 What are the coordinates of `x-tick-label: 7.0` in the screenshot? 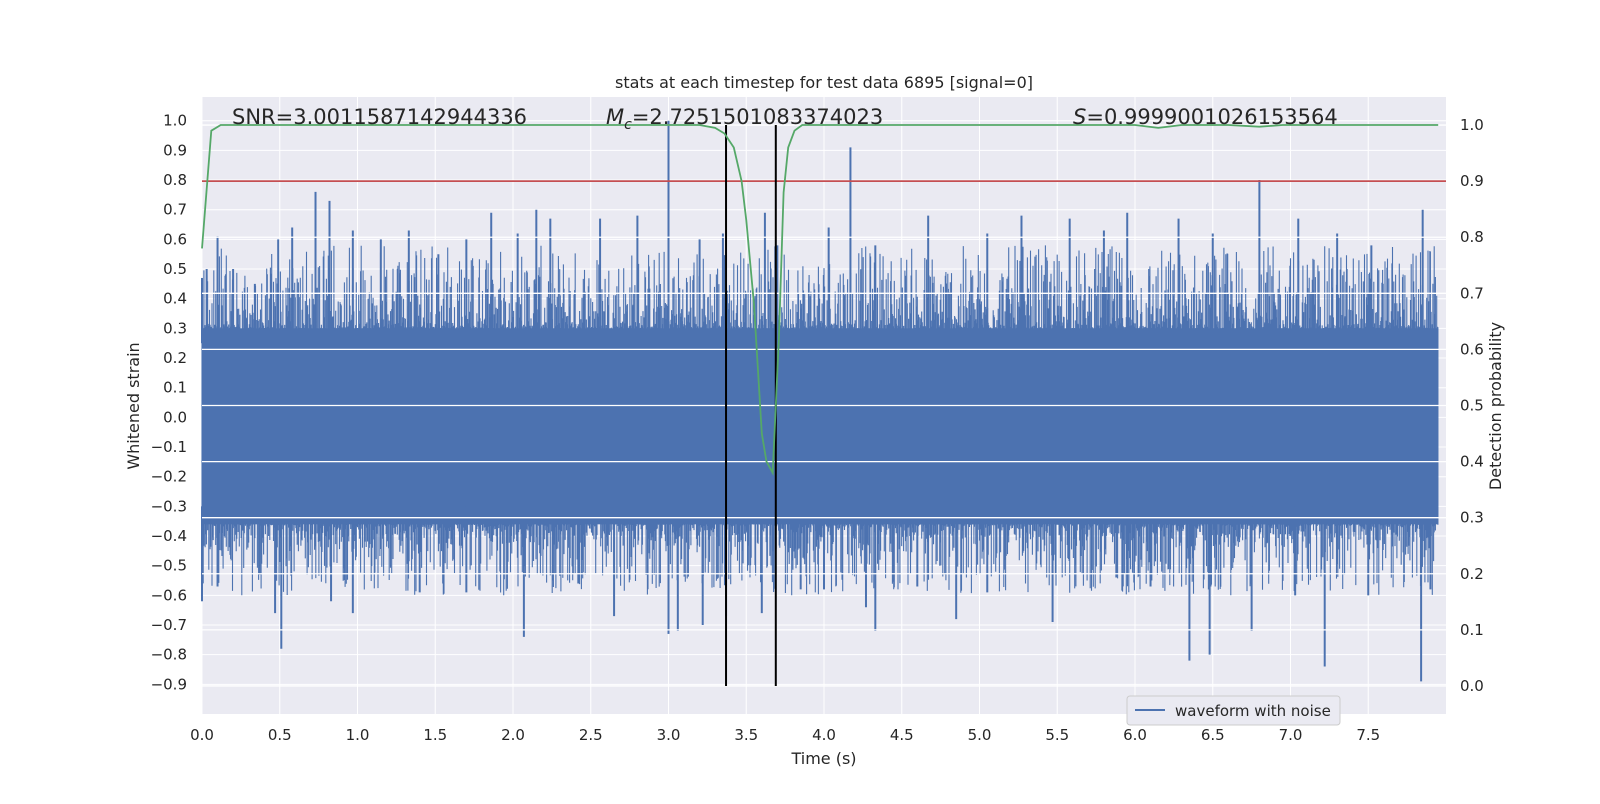 It's located at (1291, 735).